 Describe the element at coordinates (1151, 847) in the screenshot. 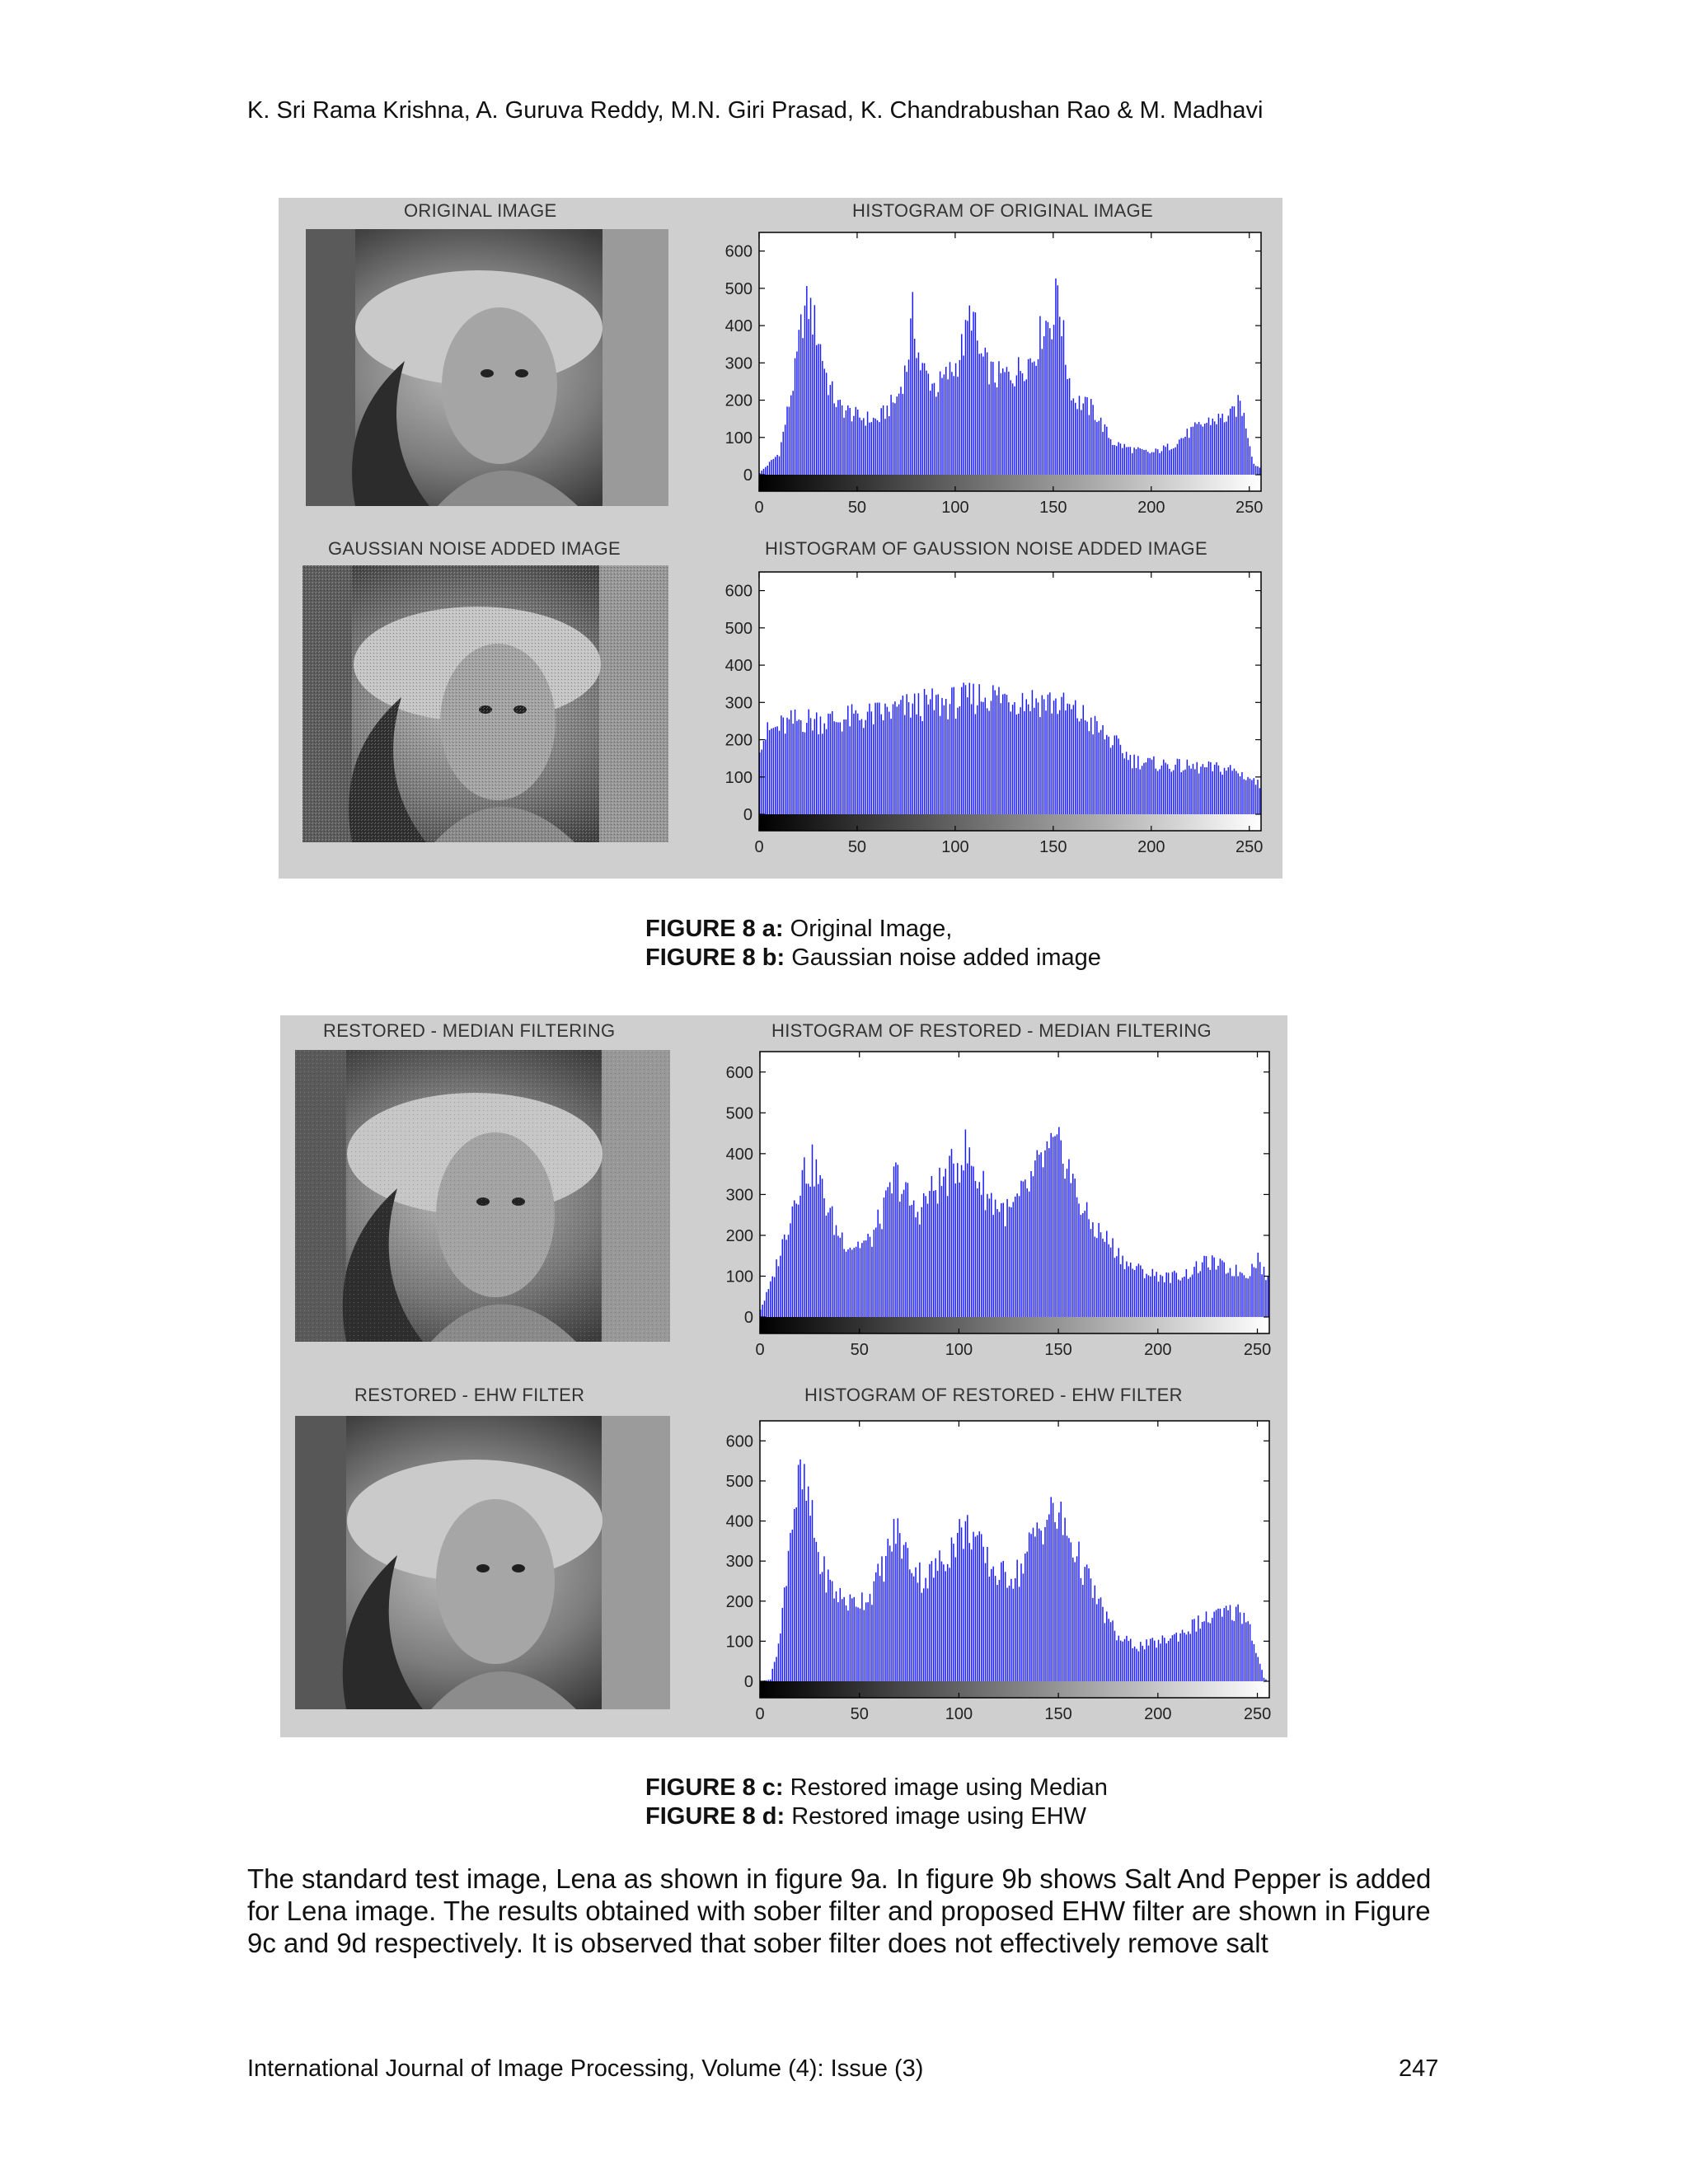

I see `x-tick-label: 200` at that location.